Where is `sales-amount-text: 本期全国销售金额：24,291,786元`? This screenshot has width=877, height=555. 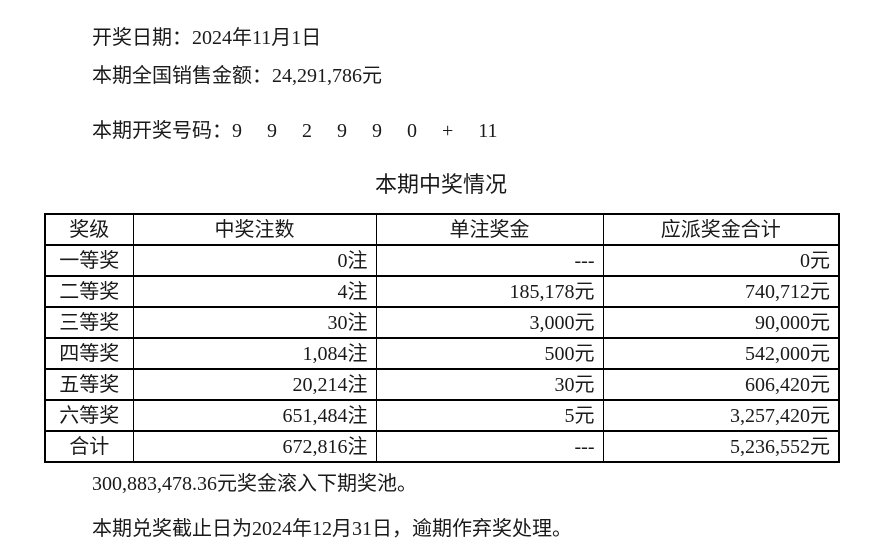 sales-amount-text: 本期全国销售金额：24,291,786元 is located at coordinates (237, 76).